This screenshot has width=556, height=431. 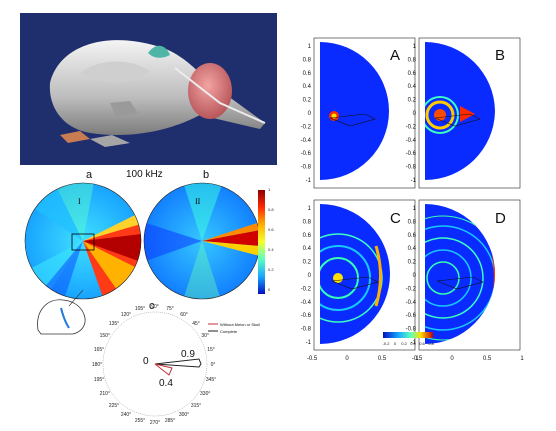 I want to click on colorbar-tick-label: 0, so click(x=395, y=343).